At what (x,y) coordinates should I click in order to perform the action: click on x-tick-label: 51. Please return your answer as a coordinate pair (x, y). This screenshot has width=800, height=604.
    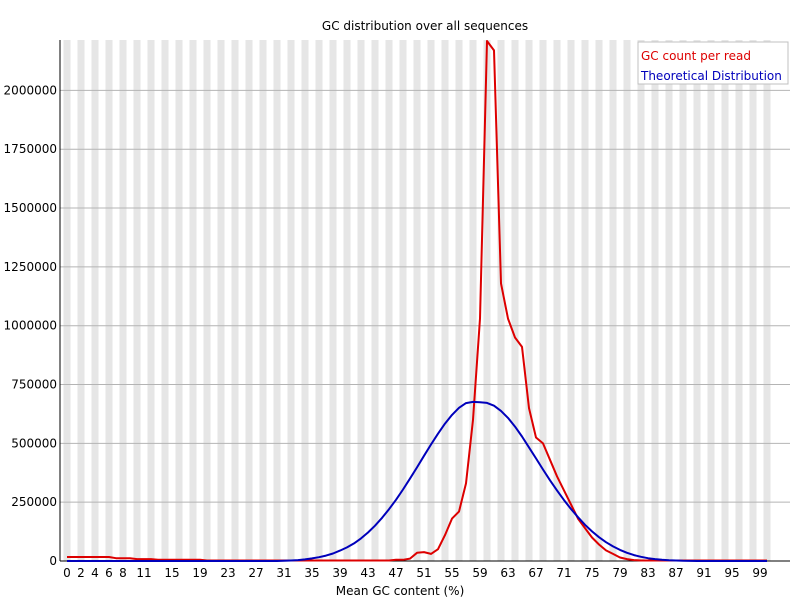
    Looking at the image, I should click on (423, 573).